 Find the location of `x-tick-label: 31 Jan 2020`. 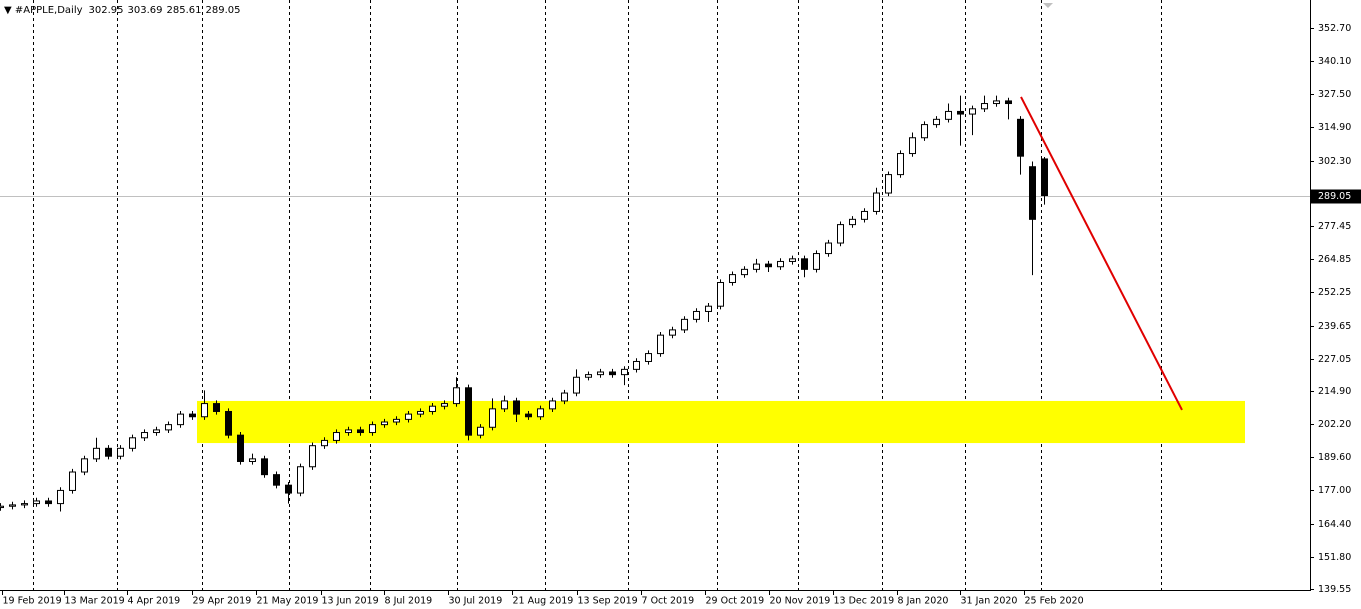

x-tick-label: 31 Jan 2020 is located at coordinates (989, 601).